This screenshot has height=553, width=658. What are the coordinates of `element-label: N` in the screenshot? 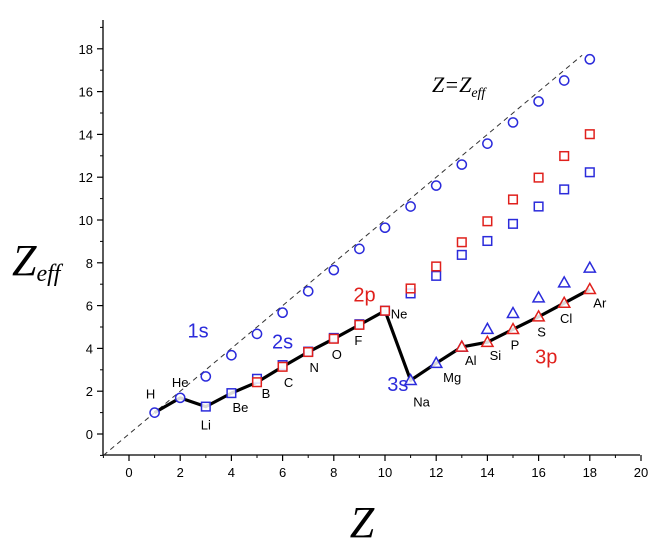 It's located at (314, 367).